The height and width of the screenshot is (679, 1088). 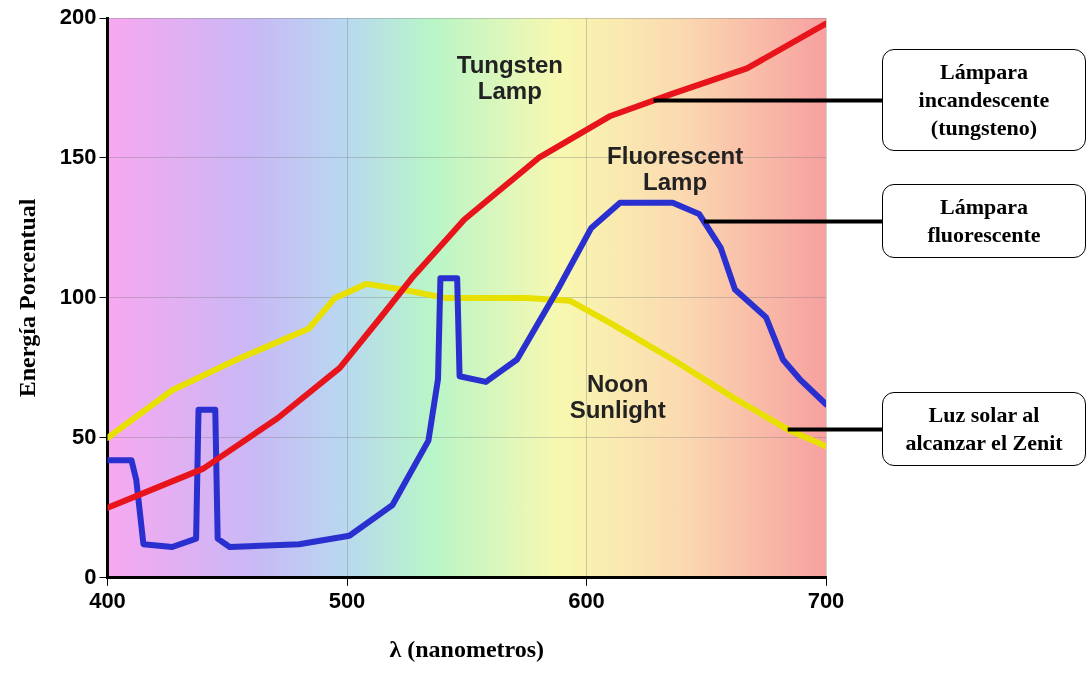 What do you see at coordinates (509, 78) in the screenshot?
I see `series-label: Tungsten Lamp` at bounding box center [509, 78].